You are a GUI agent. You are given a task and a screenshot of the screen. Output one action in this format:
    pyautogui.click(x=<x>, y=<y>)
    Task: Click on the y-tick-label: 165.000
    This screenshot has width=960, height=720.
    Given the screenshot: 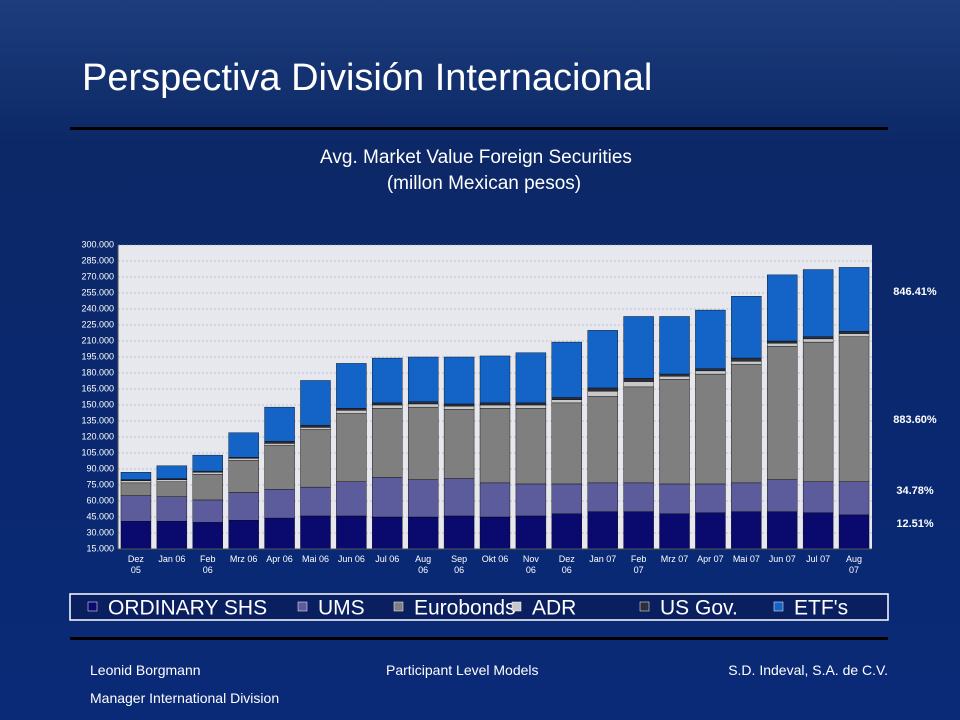 What is the action you would take?
    pyautogui.click(x=97, y=388)
    